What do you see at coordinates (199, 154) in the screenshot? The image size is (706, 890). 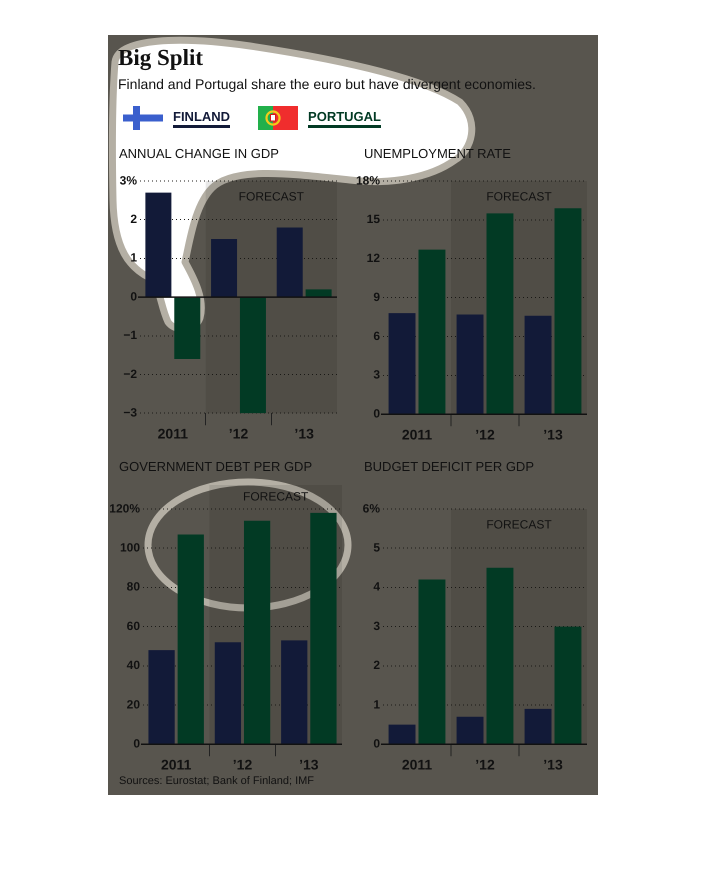 I see `chart-title: ANNUAL CHANGE IN GDP` at bounding box center [199, 154].